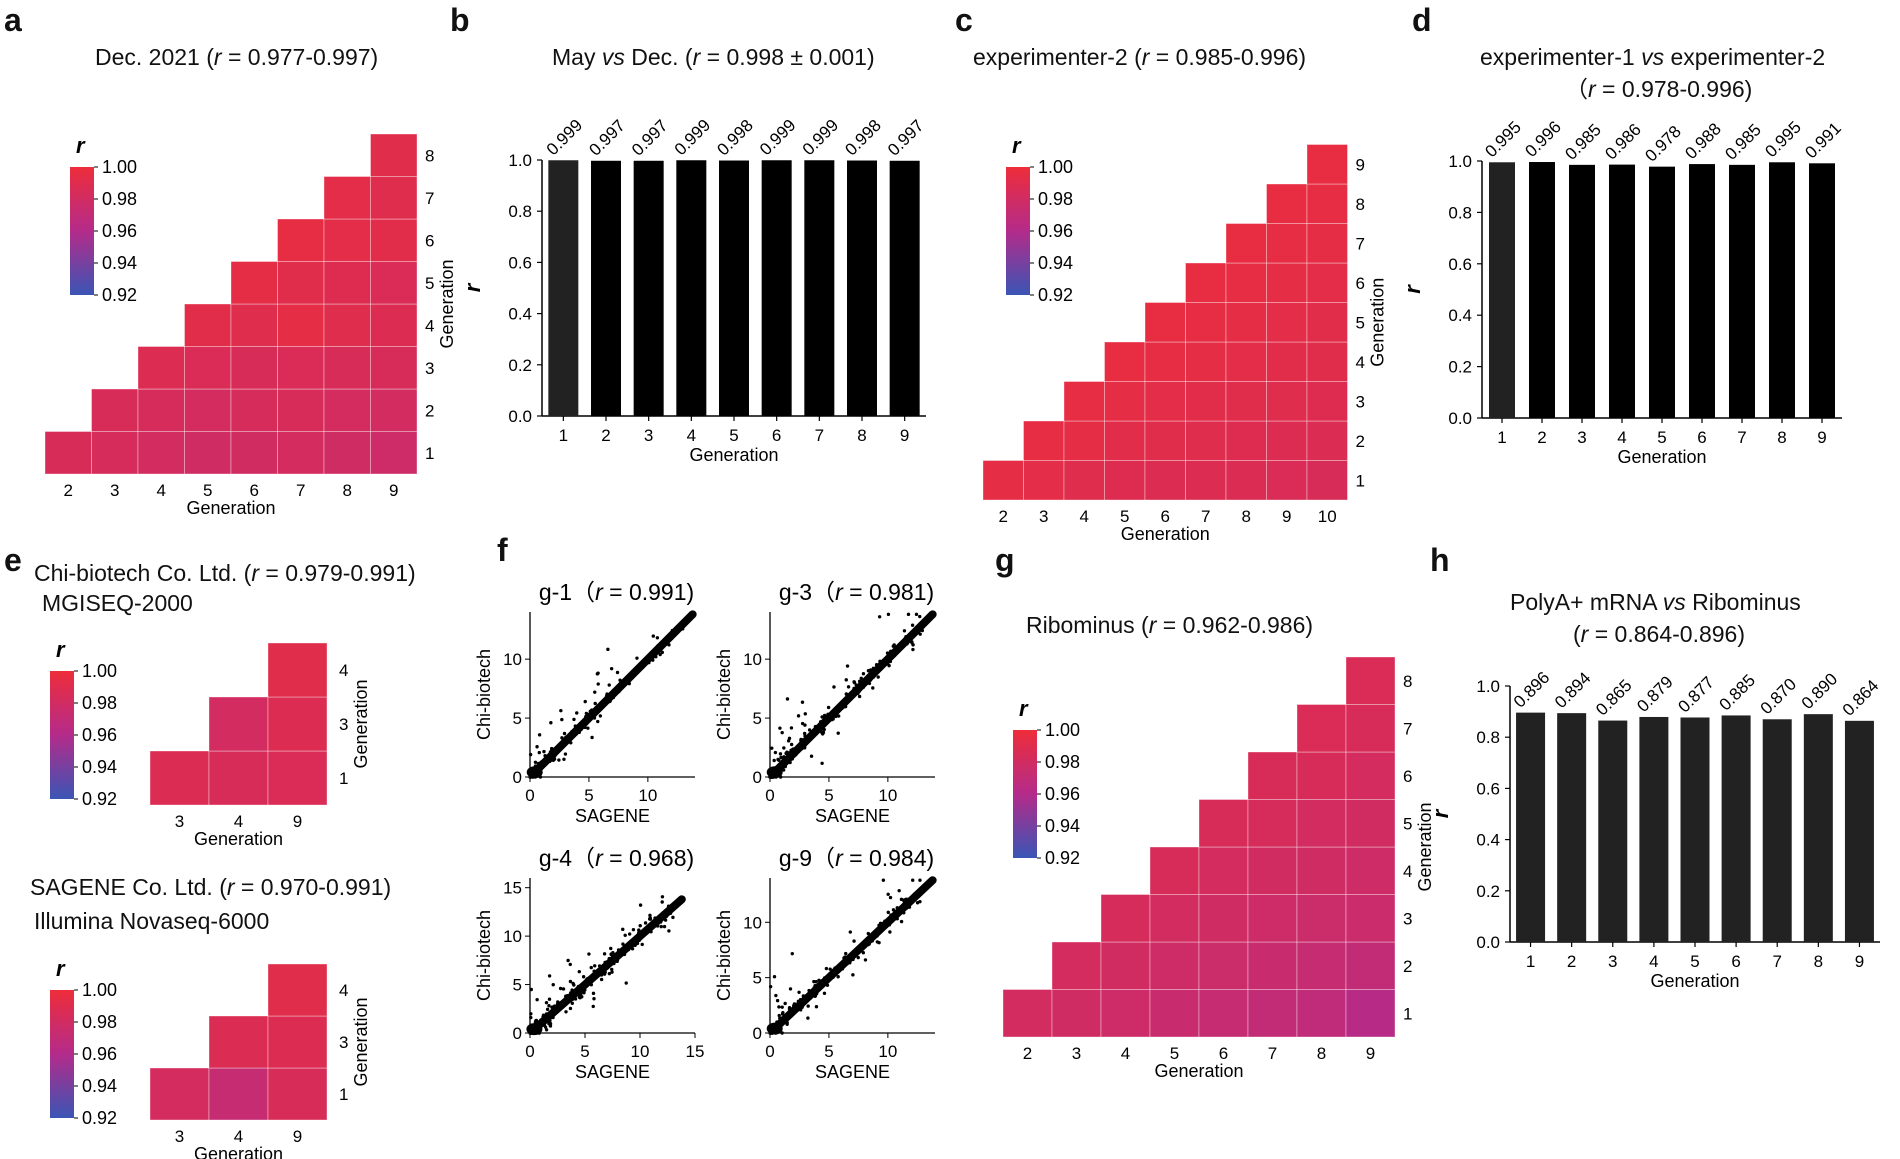  What do you see at coordinates (1062, 858) in the screenshot?
I see `g-colorbar-tick-label: 0.92` at bounding box center [1062, 858].